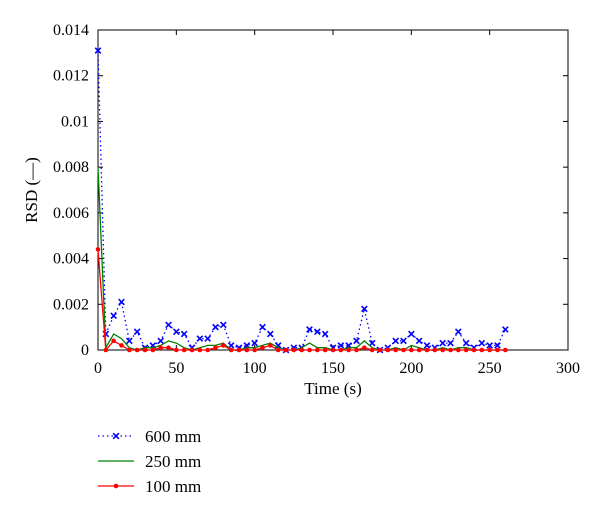 This screenshot has width=600, height=513. What do you see at coordinates (173, 461) in the screenshot?
I see `legend-label: 250 mm` at bounding box center [173, 461].